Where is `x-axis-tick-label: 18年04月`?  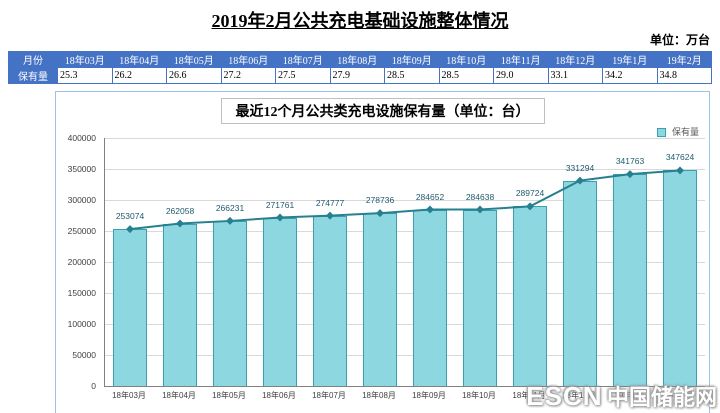 x-axis-tick-label: 18年04月 is located at coordinates (179, 395).